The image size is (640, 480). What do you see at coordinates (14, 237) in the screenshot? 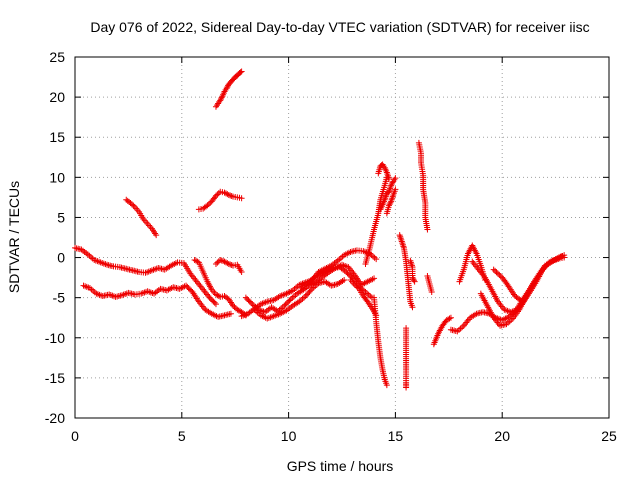
I see `y-axis-label: SDTVAR / TECUs` at bounding box center [14, 237].